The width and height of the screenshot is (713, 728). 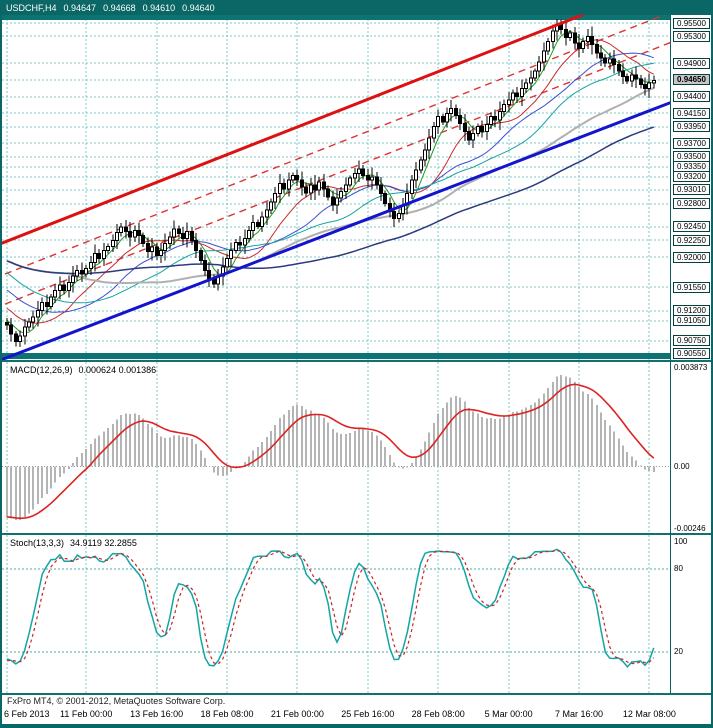 What do you see at coordinates (103, 543) in the screenshot?
I see `stoch-values: 34.9119 32.2855` at bounding box center [103, 543].